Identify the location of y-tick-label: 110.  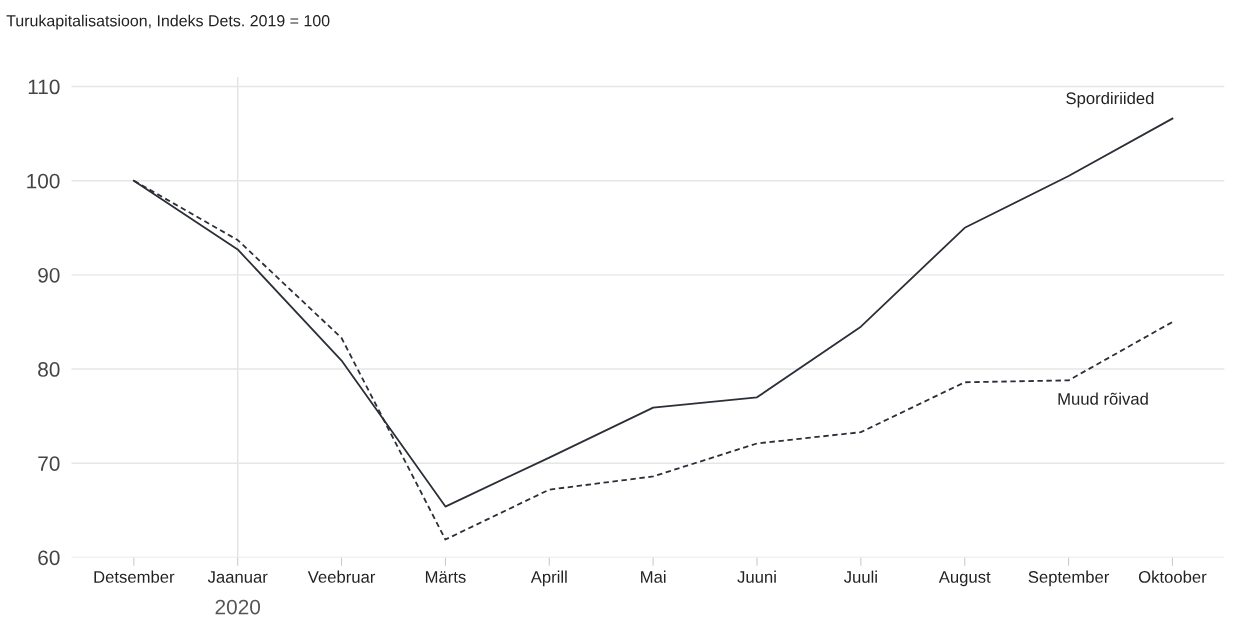
(44, 87).